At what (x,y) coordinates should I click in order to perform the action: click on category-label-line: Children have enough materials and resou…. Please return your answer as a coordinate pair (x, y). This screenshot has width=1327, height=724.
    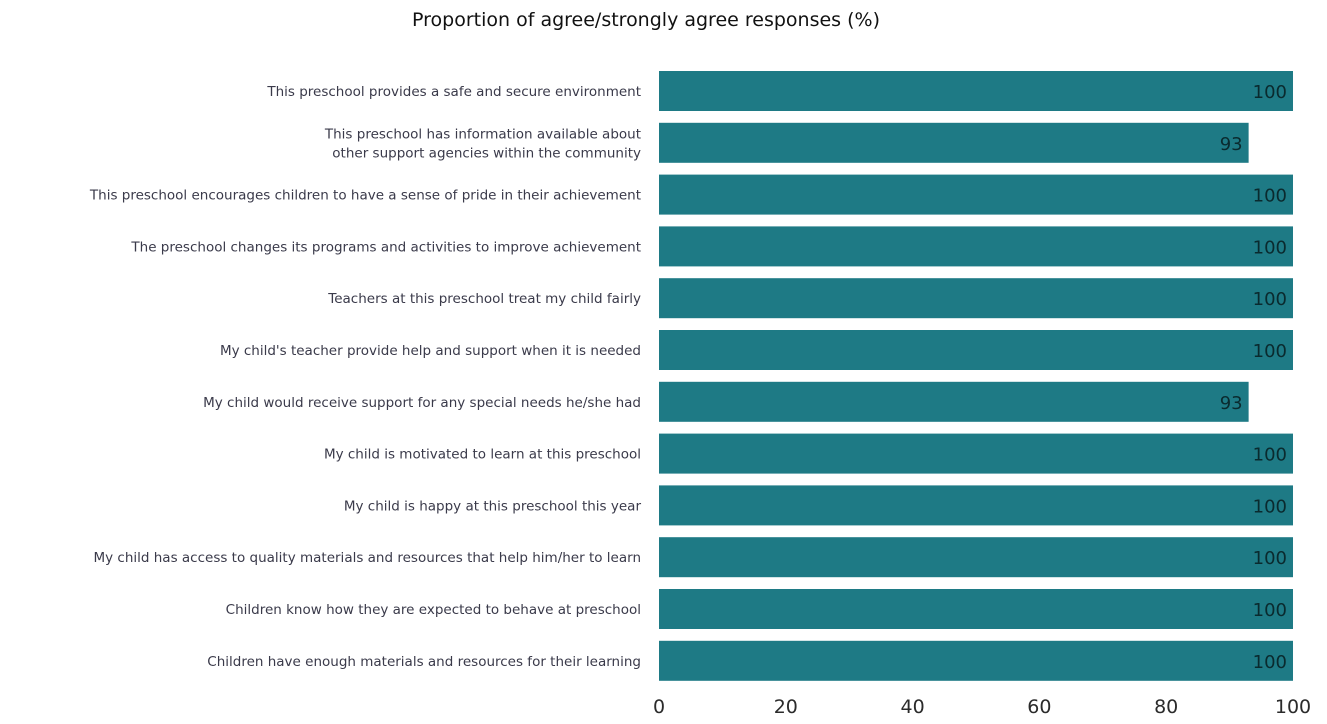
    Looking at the image, I should click on (424, 662).